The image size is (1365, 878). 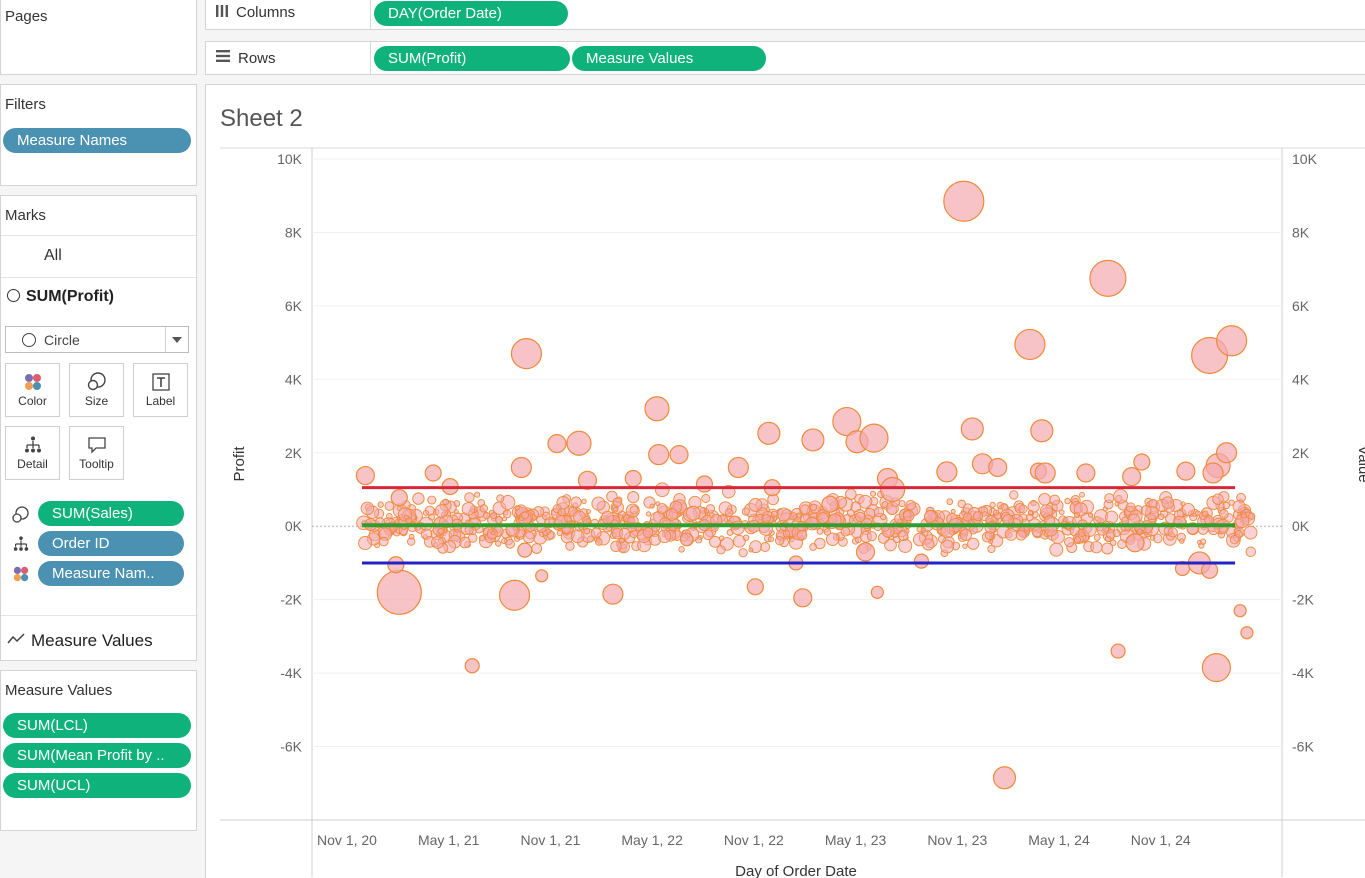 I want to click on x-tick-label: Nov 1, 20, so click(x=347, y=840).